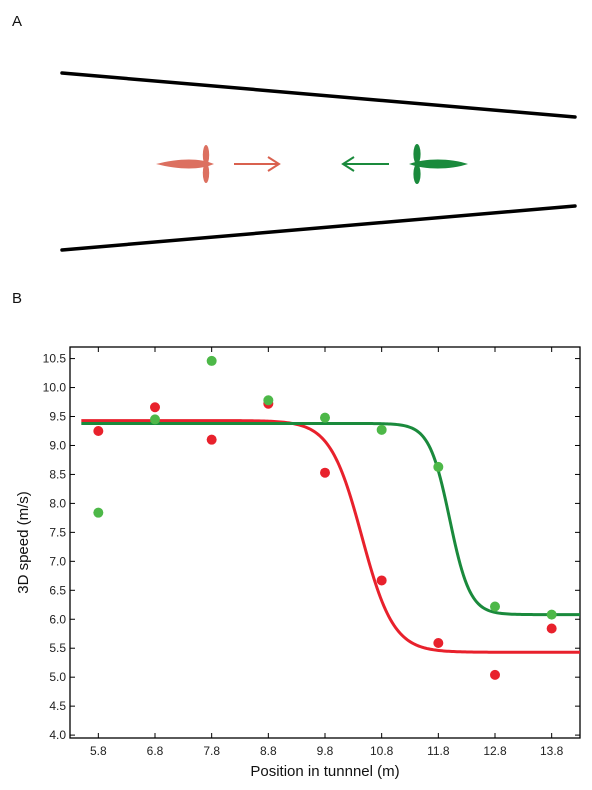 The image size is (592, 790). What do you see at coordinates (57, 445) in the screenshot?
I see `y-tick-label: 9.0` at bounding box center [57, 445].